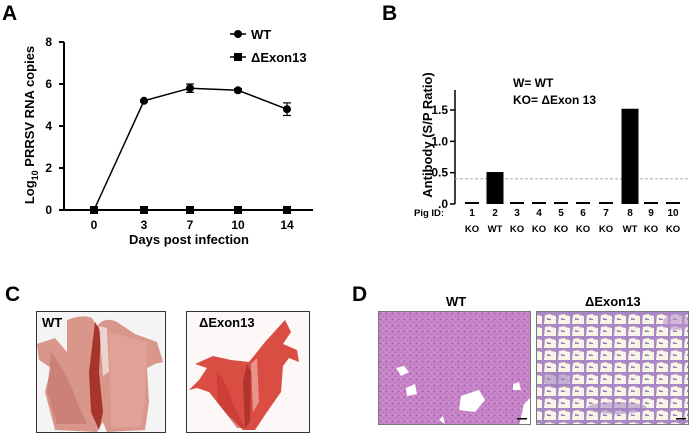 The image size is (691, 434). What do you see at coordinates (443, 204) in the screenshot?
I see `y-tick-label: .0` at bounding box center [443, 204].